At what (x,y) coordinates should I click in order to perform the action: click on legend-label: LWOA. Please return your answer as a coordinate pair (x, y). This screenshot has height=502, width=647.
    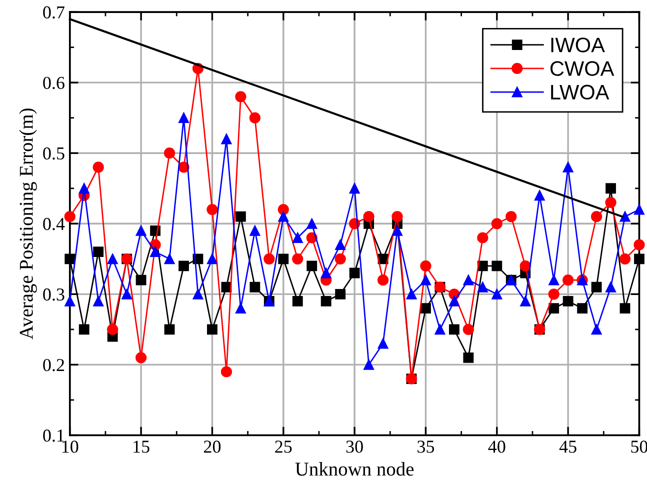
    Looking at the image, I should click on (580, 92).